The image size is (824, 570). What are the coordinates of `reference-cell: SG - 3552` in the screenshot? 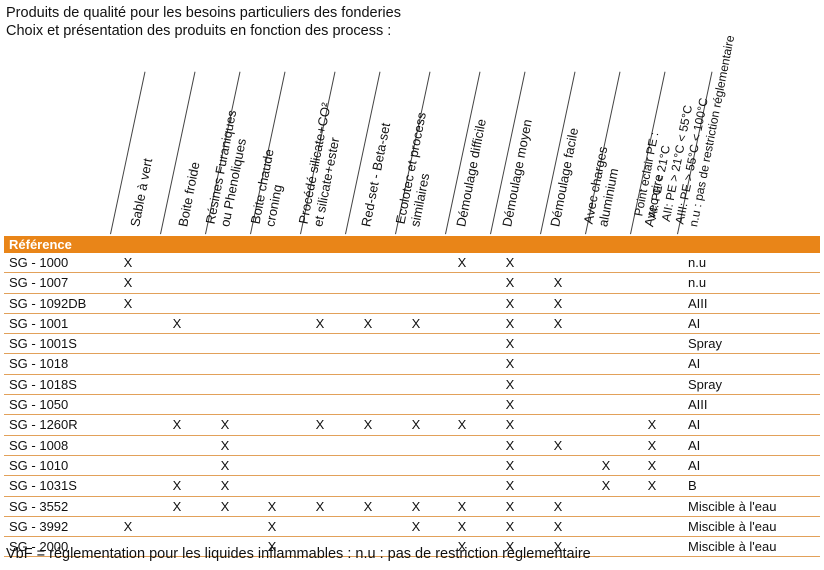 It's located at (39, 506).